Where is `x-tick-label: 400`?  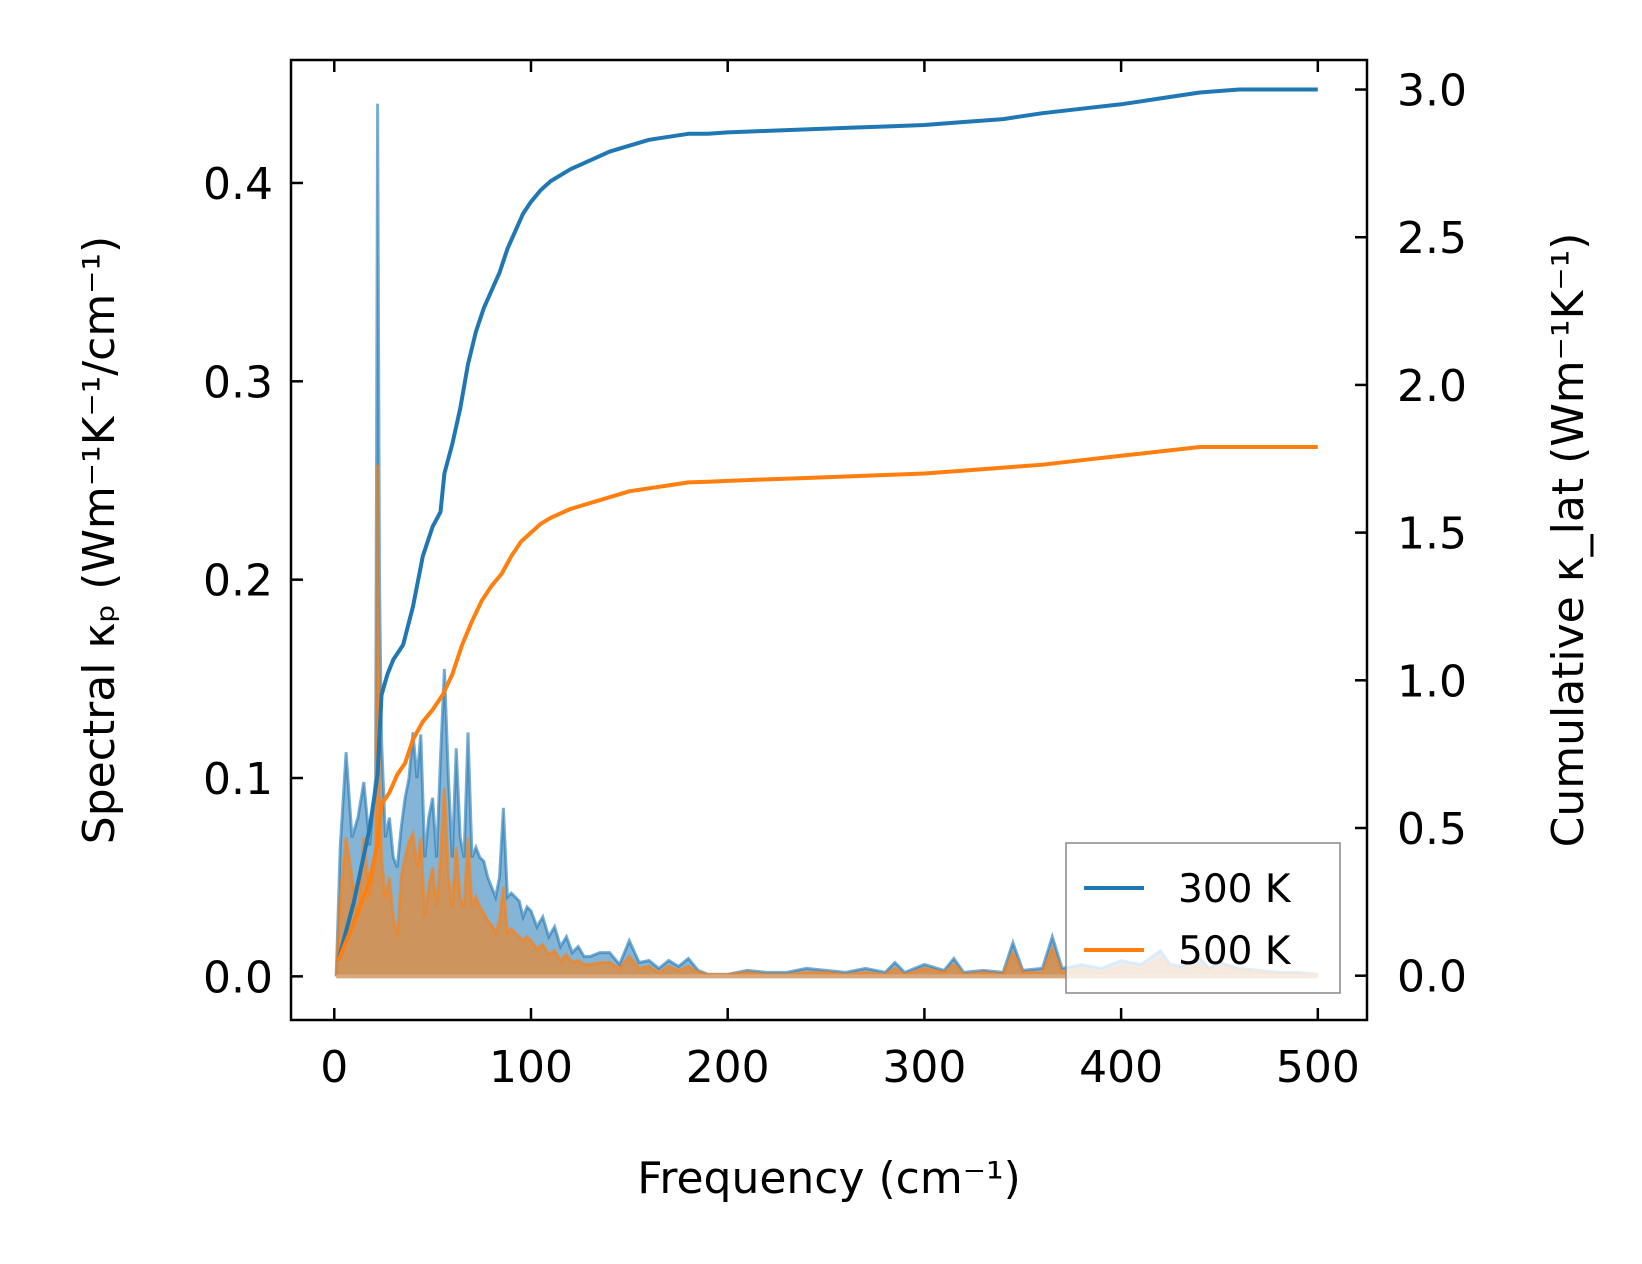
x-tick-label: 400 is located at coordinates (1121, 1067).